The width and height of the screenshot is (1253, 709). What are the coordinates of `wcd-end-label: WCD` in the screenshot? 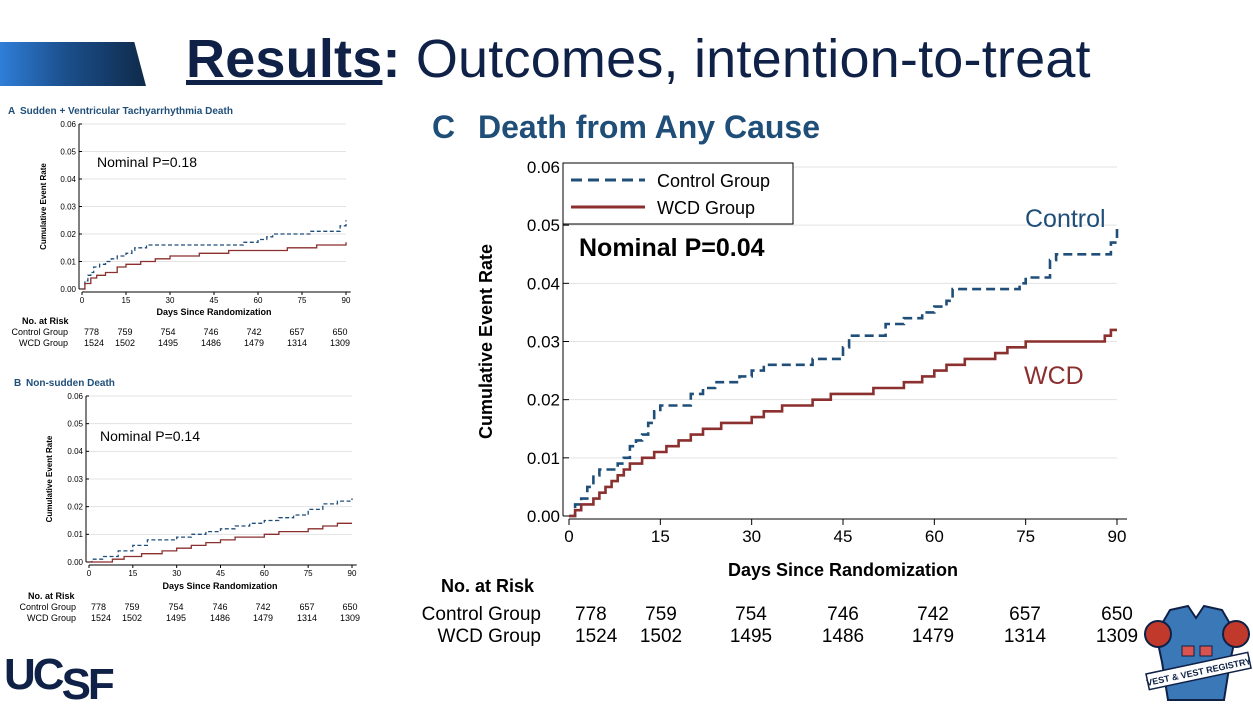 It's located at (1054, 376).